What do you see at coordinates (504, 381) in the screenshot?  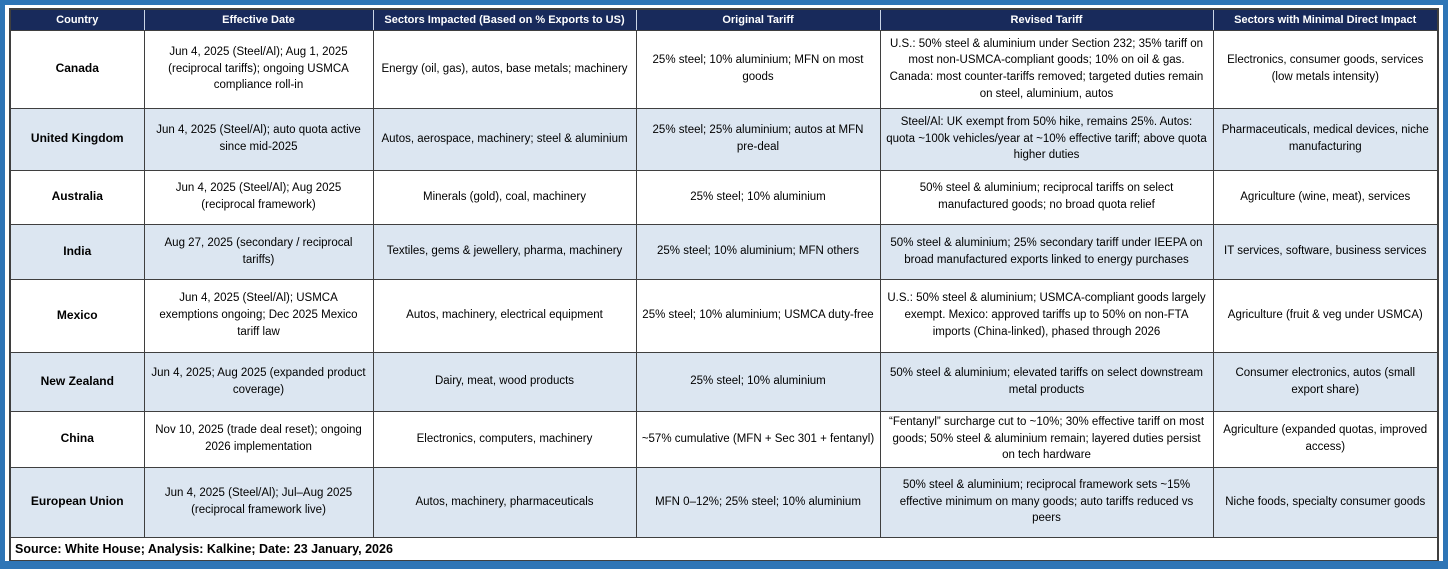 I see `sectors-impacted-cell: Dairy, meat, wood products` at bounding box center [504, 381].